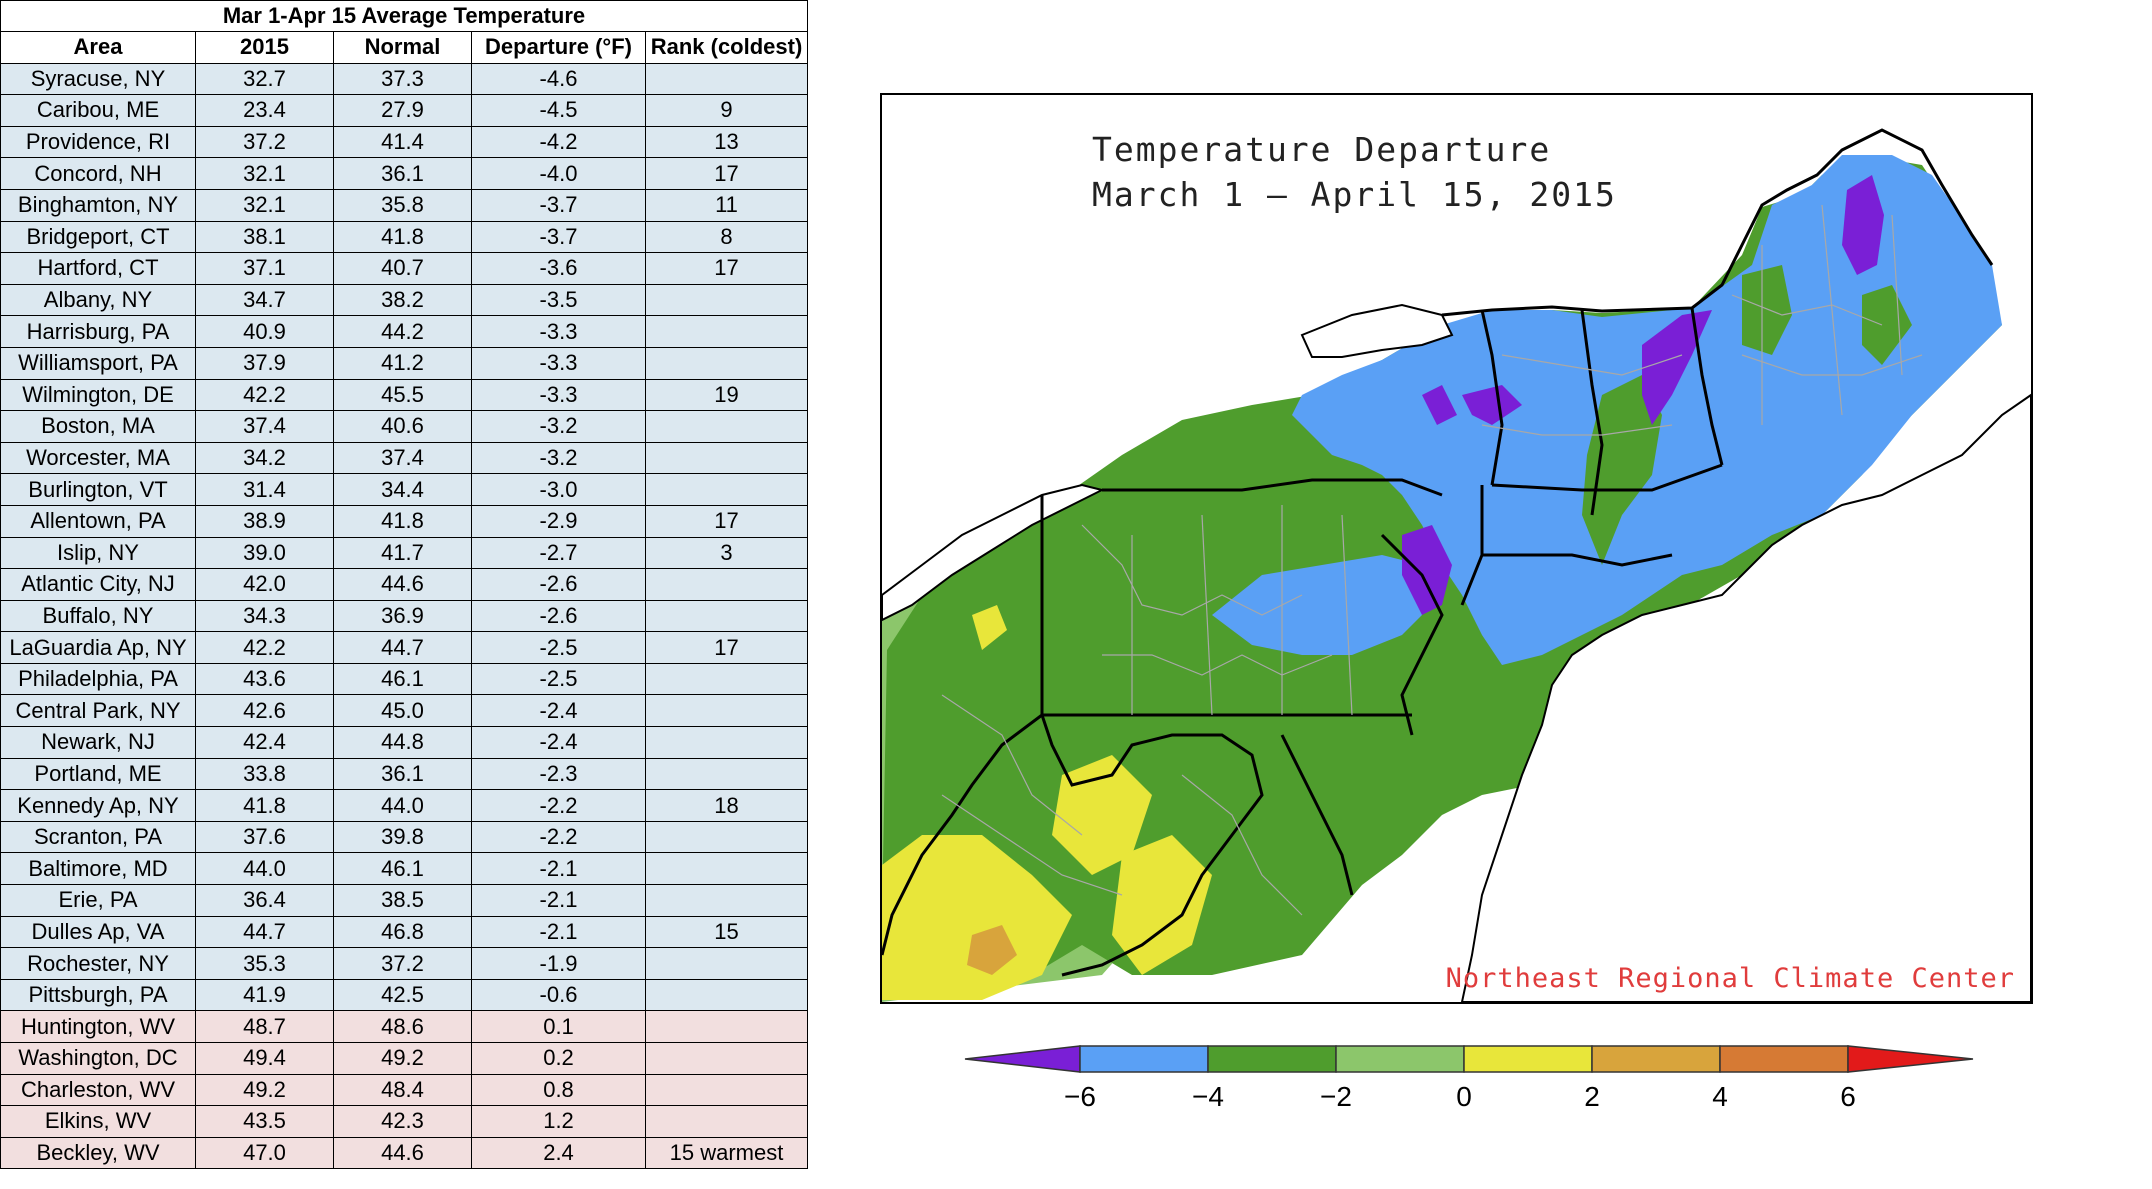 Image resolution: width=2152 pixels, height=1189 pixels. I want to click on cell-normal: 42.3, so click(402, 1121).